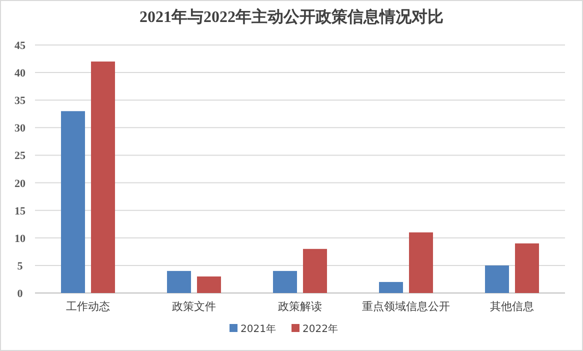 Image resolution: width=583 pixels, height=351 pixels. Describe the element at coordinates (258, 329) in the screenshot. I see `legend-label: 2021年` at that location.